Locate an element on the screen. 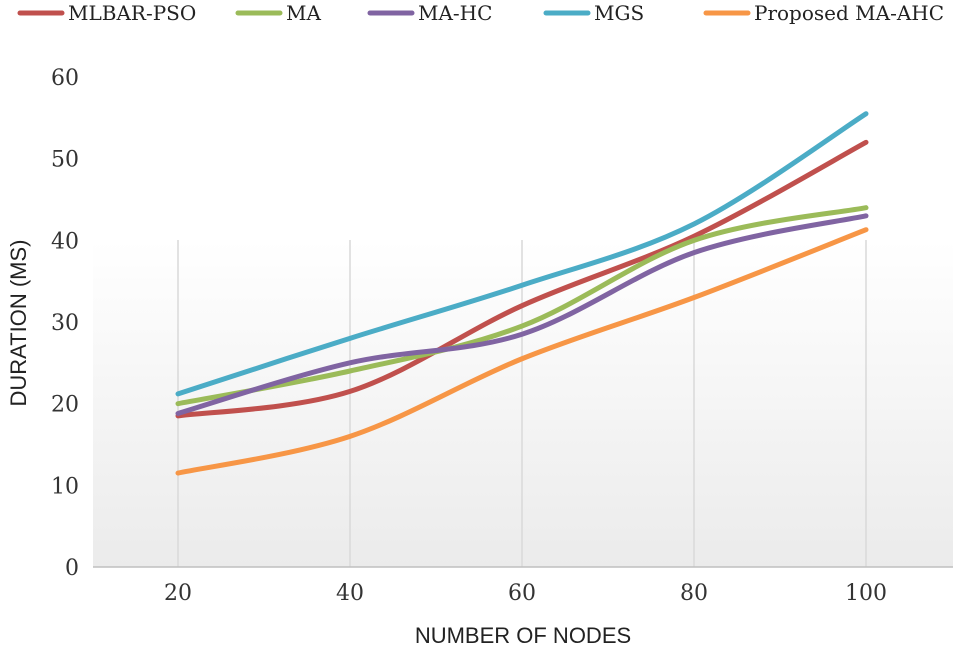 The height and width of the screenshot is (646, 978). x-axis-title: NUMBER OF NODES is located at coordinates (523, 634).